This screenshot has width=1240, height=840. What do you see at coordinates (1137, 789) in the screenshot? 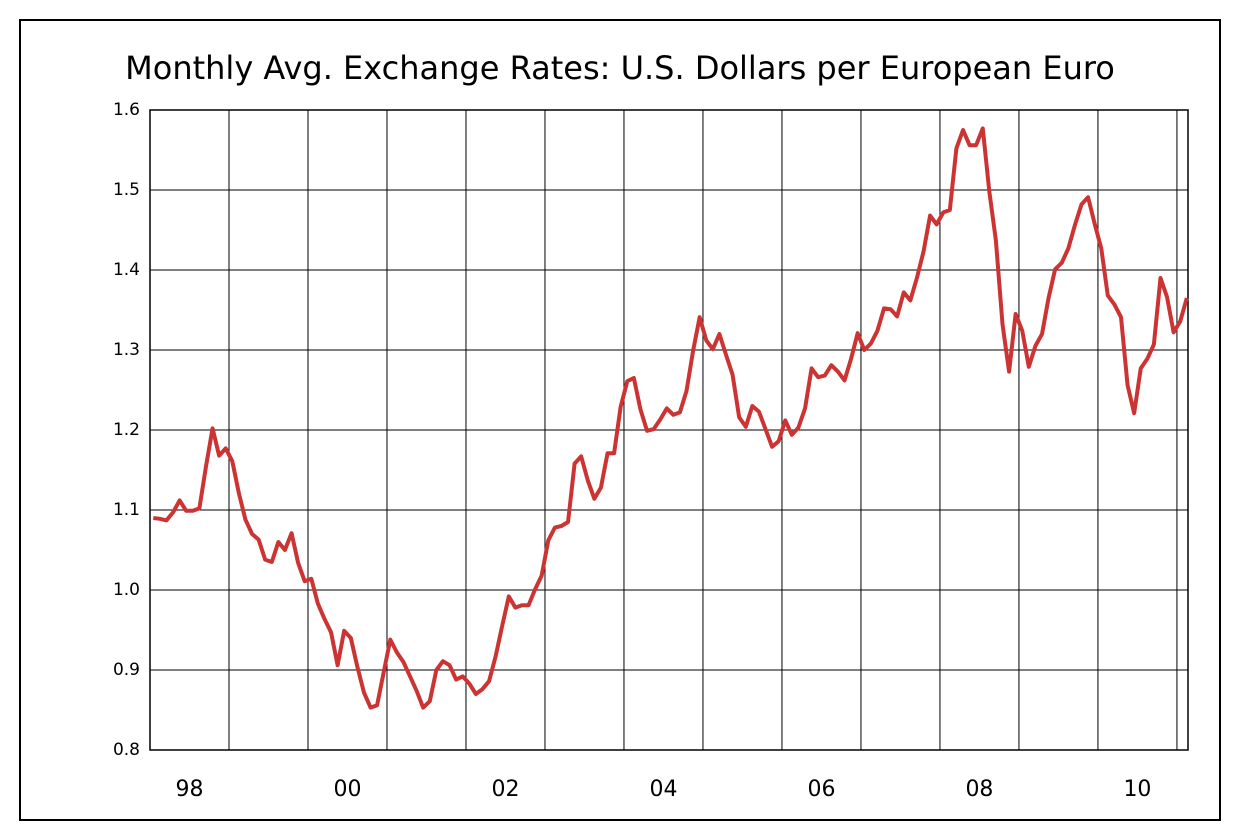
I see `x-tick-label: 10` at bounding box center [1137, 789].